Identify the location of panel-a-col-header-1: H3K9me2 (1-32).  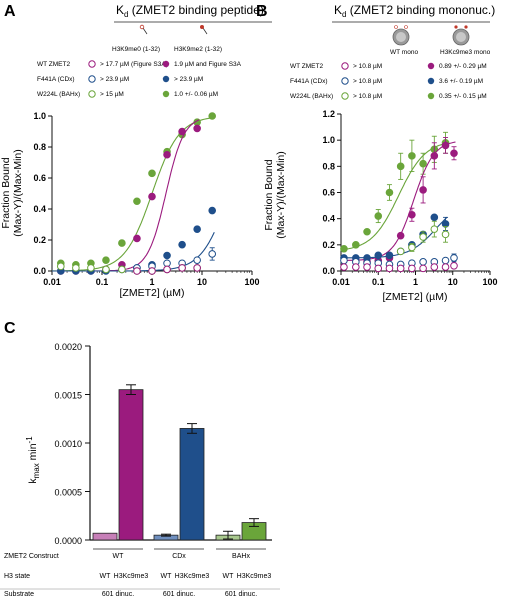
(198, 49).